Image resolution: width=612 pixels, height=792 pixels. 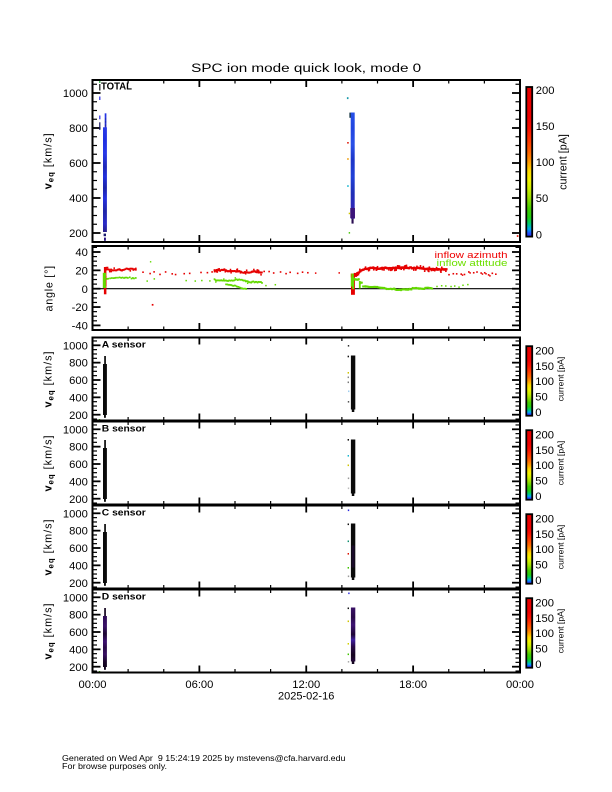 What do you see at coordinates (124, 429) in the screenshot?
I see `svg-text: B sensor` at bounding box center [124, 429].